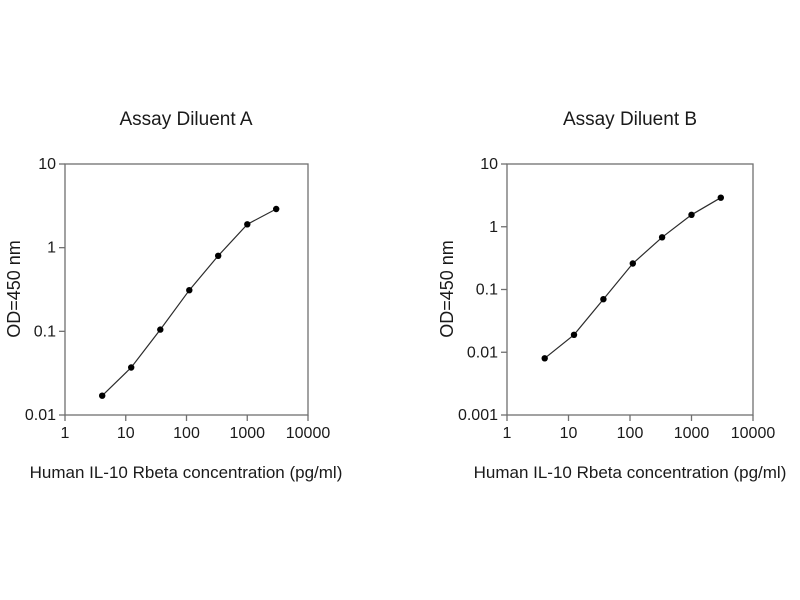 The image size is (800, 600). I want to click on chart-title: Assay Diluent A, so click(186, 119).